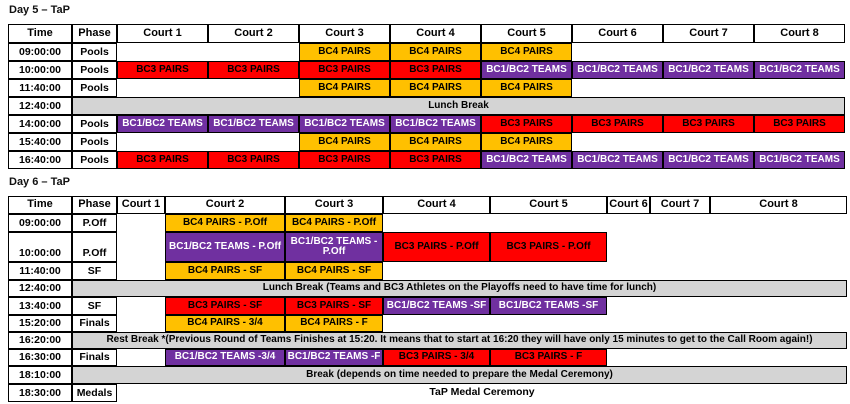 The width and height of the screenshot is (850, 404). I want to click on time-cell: 18:30:00, so click(40, 393).